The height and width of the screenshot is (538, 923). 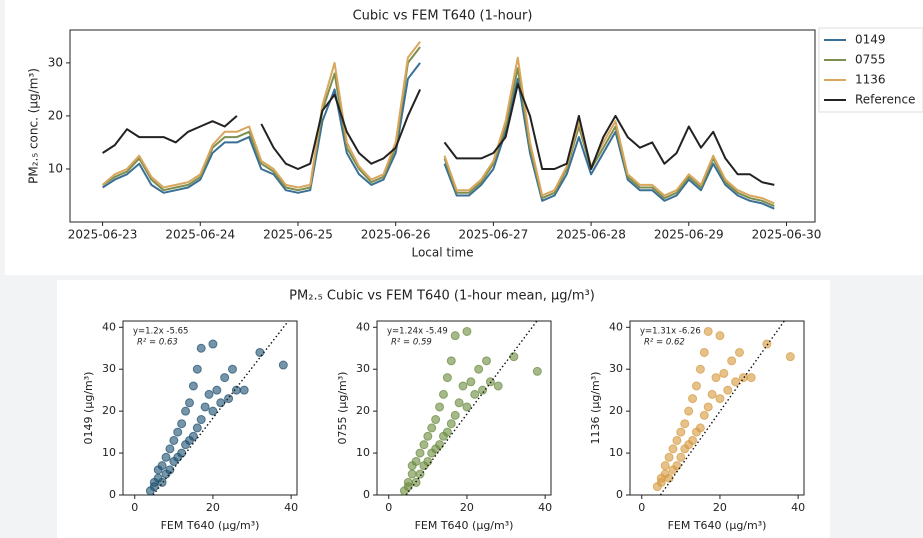 What do you see at coordinates (870, 60) in the screenshot?
I see `legend-label: 0755` at bounding box center [870, 60].